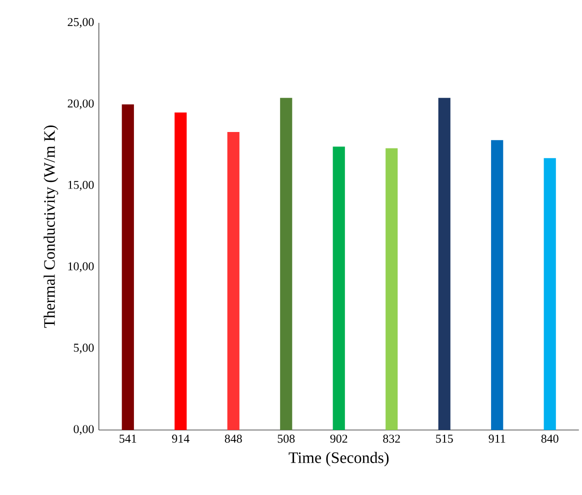 Image resolution: width=582 pixels, height=495 pixels. I want to click on y-tick-label: 15,00, so click(81, 185).